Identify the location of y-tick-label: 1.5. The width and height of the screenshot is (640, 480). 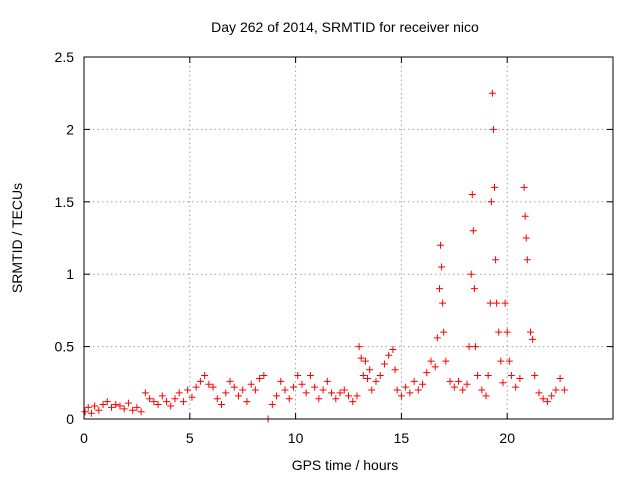
(65, 202).